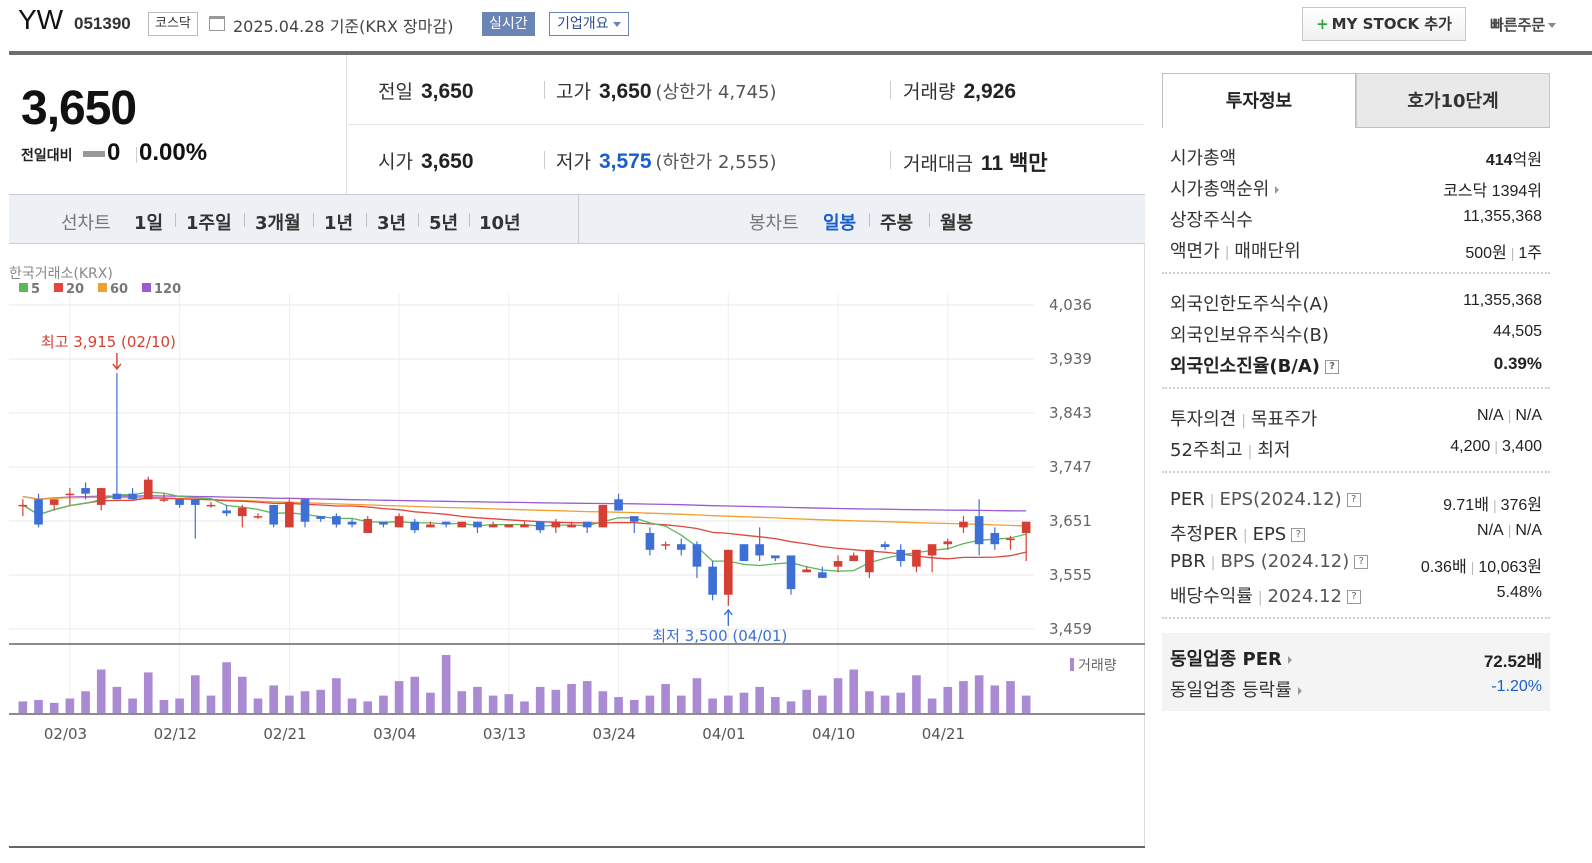 The width and height of the screenshot is (1592, 863). I want to click on unit-value-text: 1주, so click(1530, 253).